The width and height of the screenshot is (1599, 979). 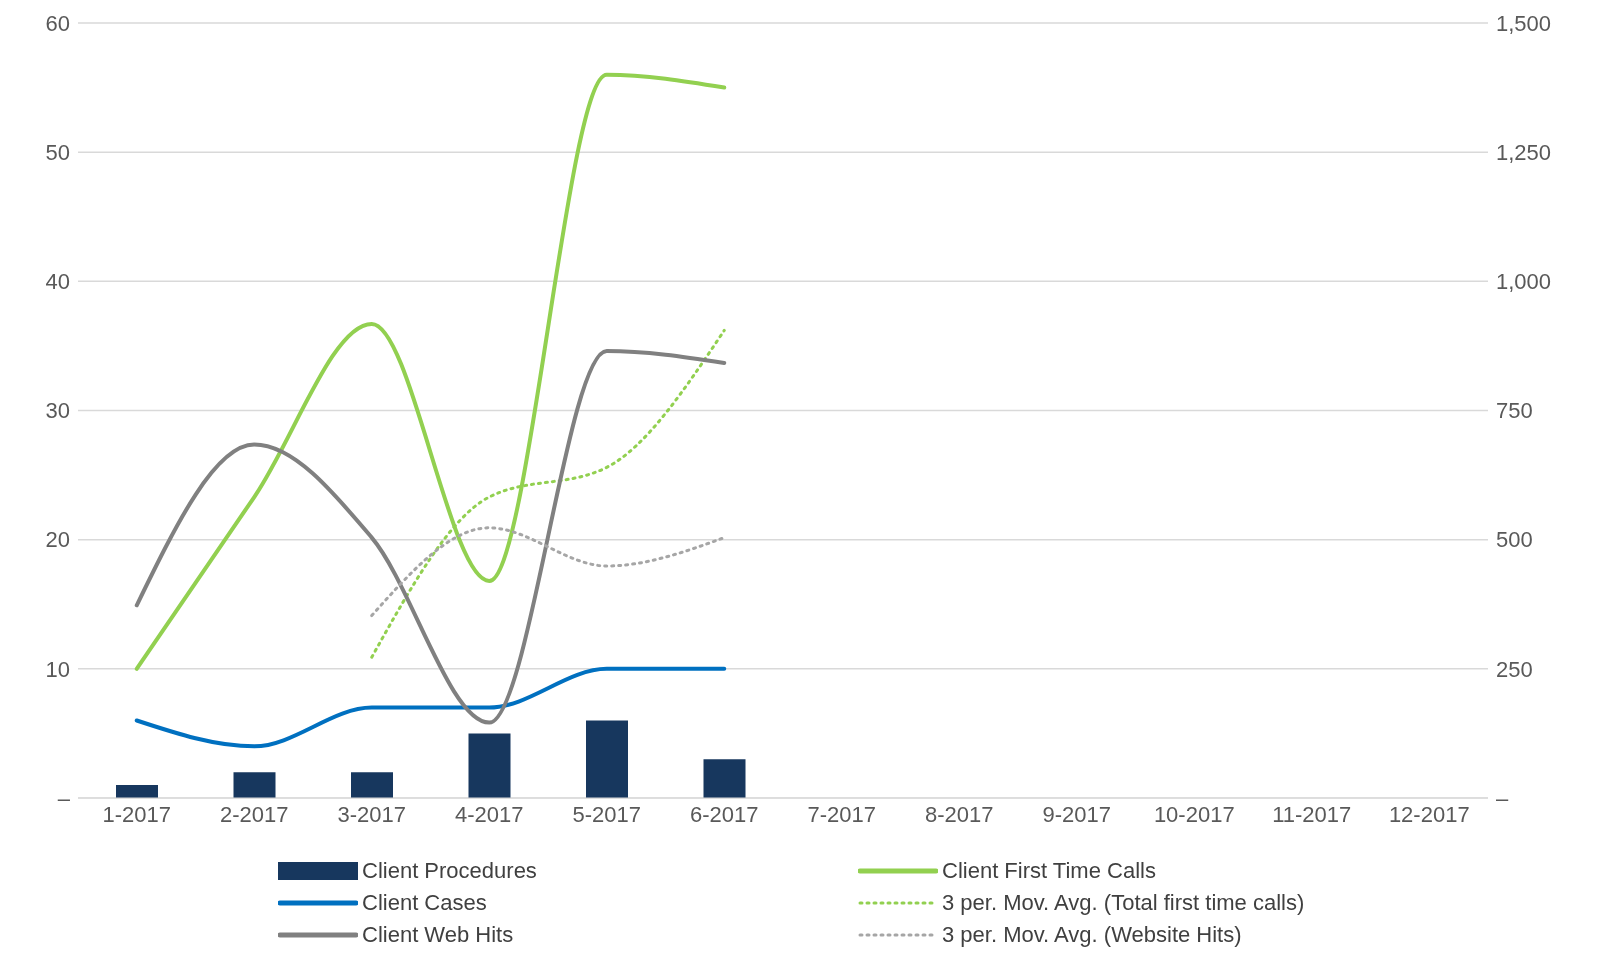 What do you see at coordinates (449, 871) in the screenshot?
I see `legend-label: Client Procedures` at bounding box center [449, 871].